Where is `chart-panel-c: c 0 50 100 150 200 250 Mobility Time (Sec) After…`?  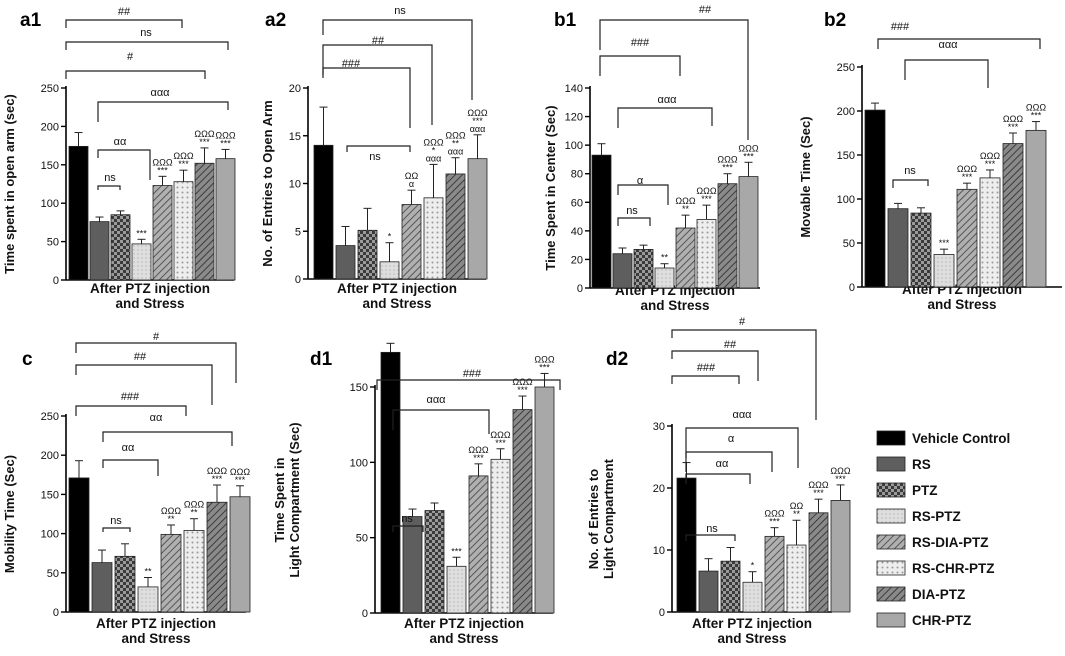
chart-panel-c: c 0 50 100 150 200 250 Mobility Time (Sec) After… is located at coordinates (126, 488).